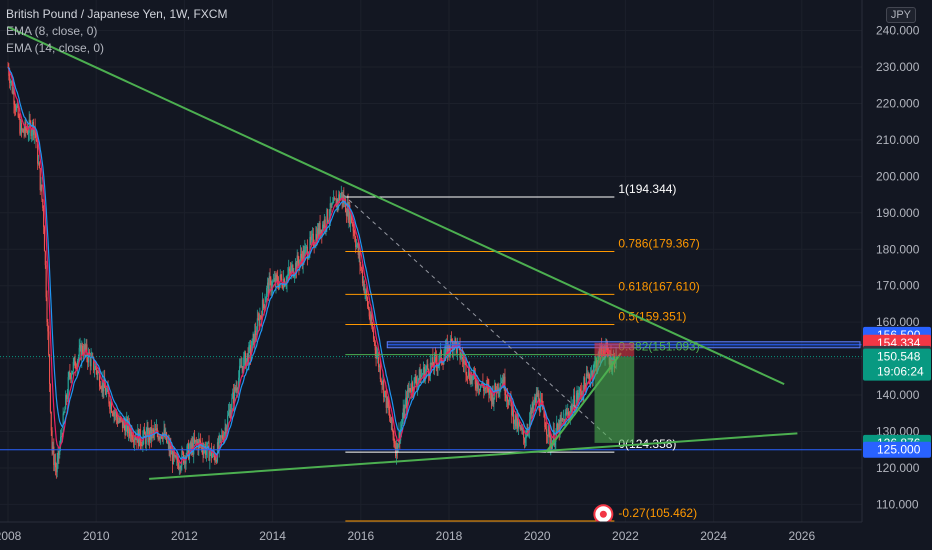 The height and width of the screenshot is (550, 932). Describe the element at coordinates (898, 103) in the screenshot. I see `y-tick-label: 220.000` at that location.